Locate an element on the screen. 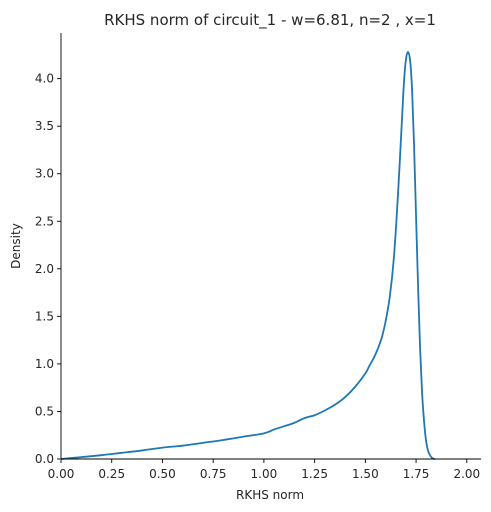 Image resolution: width=491 pixels, height=512 pixels. x-tick-label: 1.50 is located at coordinates (365, 474).